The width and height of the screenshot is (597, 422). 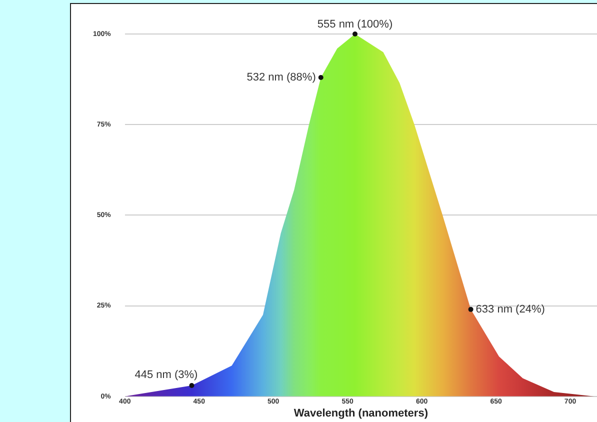 What do you see at coordinates (355, 24) in the screenshot?
I see `annotation: 555 nm (100%)` at bounding box center [355, 24].